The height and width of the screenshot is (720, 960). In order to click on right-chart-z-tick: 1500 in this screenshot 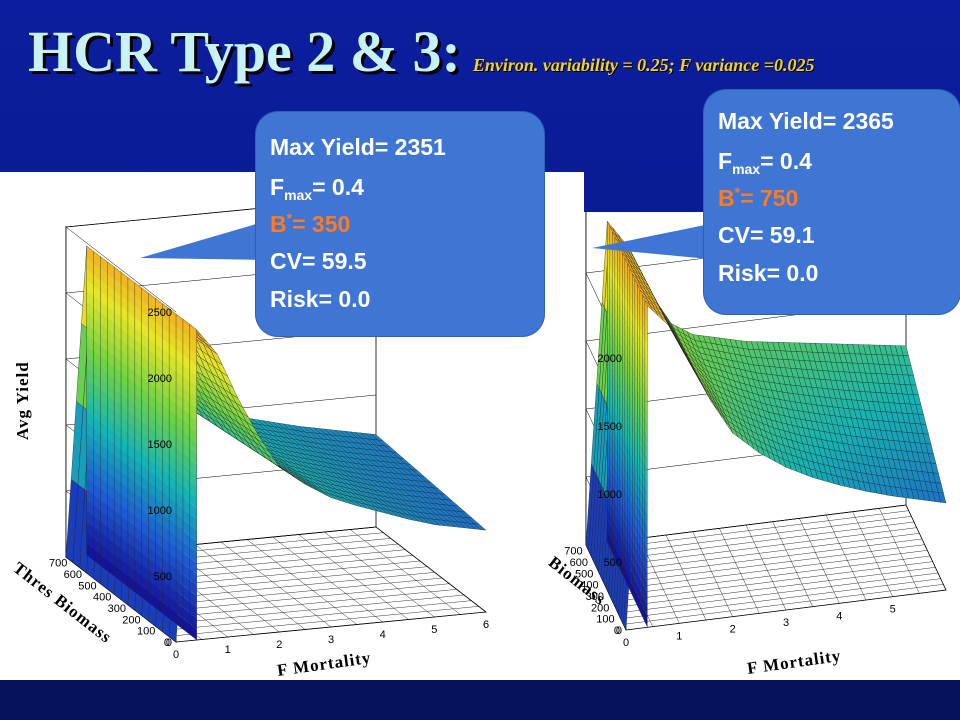, I will do `click(610, 427)`.